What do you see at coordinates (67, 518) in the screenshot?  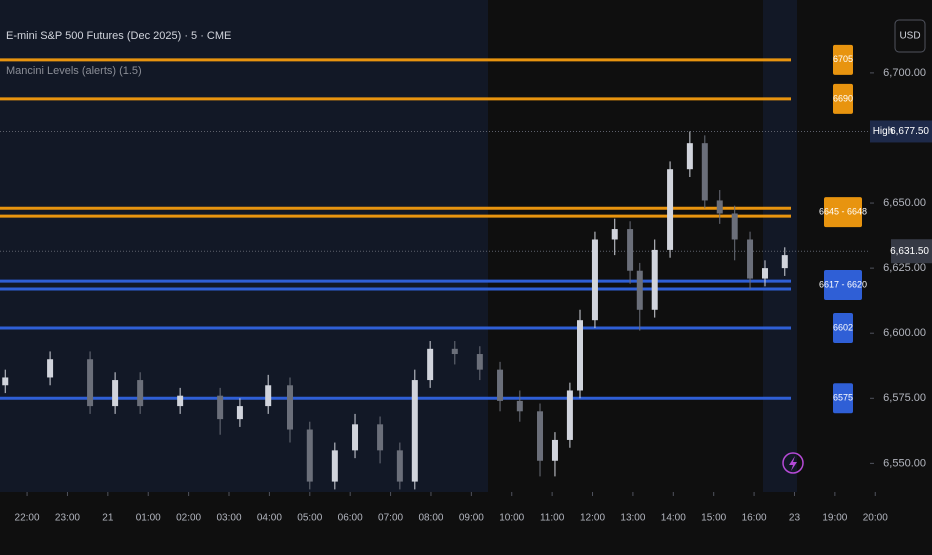 I see `x-tick-label: 23:00` at bounding box center [67, 518].